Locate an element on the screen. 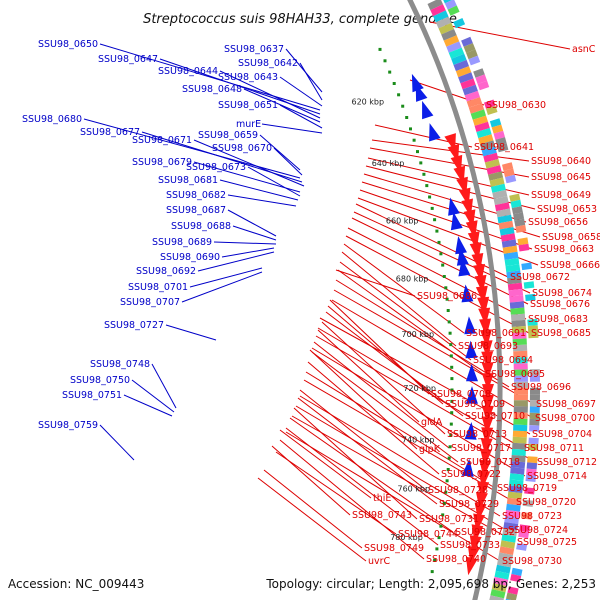 This screenshot has width=600, height=600. gene-label-left: SSU98_0650 is located at coordinates (68, 44).